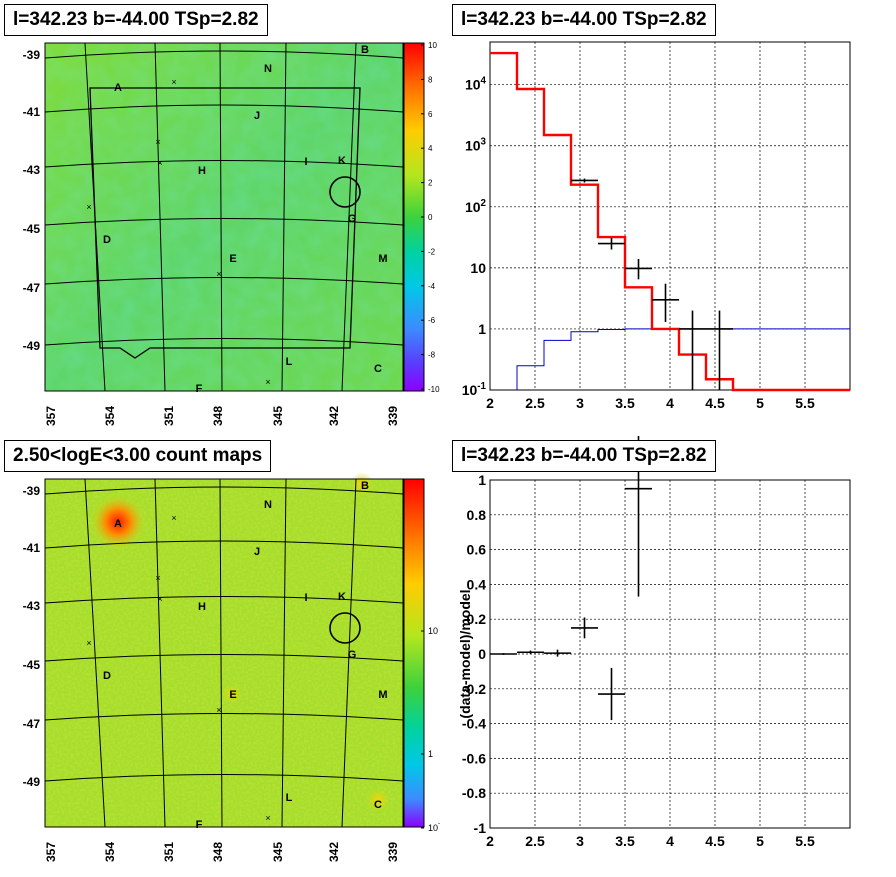 The height and width of the screenshot is (877, 896). I want to click on colorbar-tick-label: 4, so click(430, 148).